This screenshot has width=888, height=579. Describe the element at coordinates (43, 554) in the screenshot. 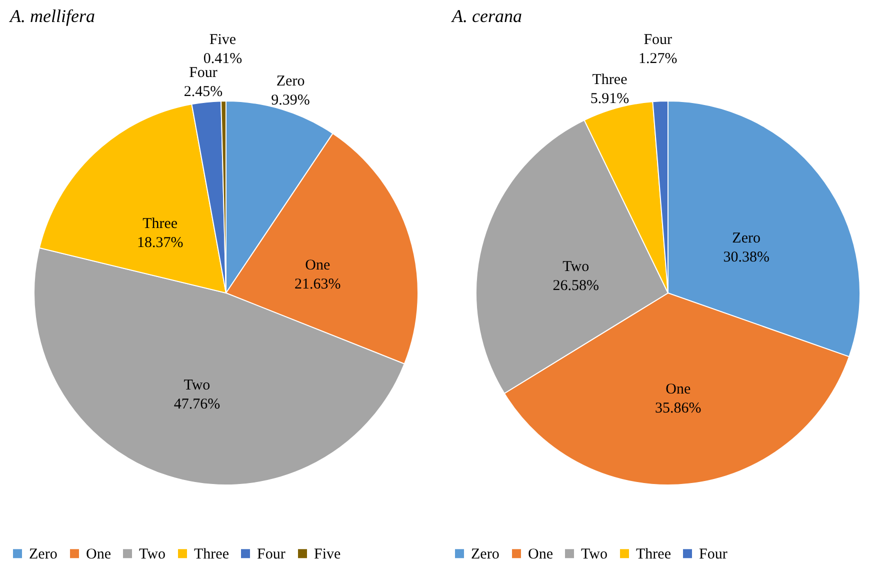

I see `legend-label: Zero` at that location.